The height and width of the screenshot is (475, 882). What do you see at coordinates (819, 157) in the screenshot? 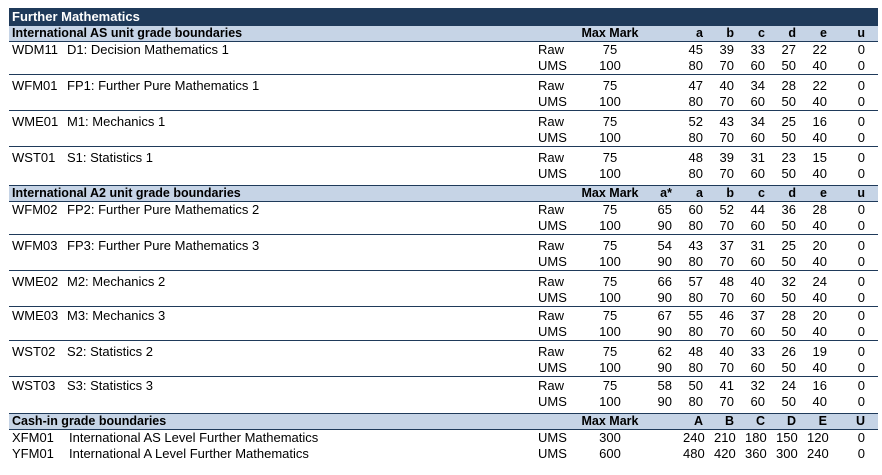
I see `grade-value: 15` at bounding box center [819, 157].